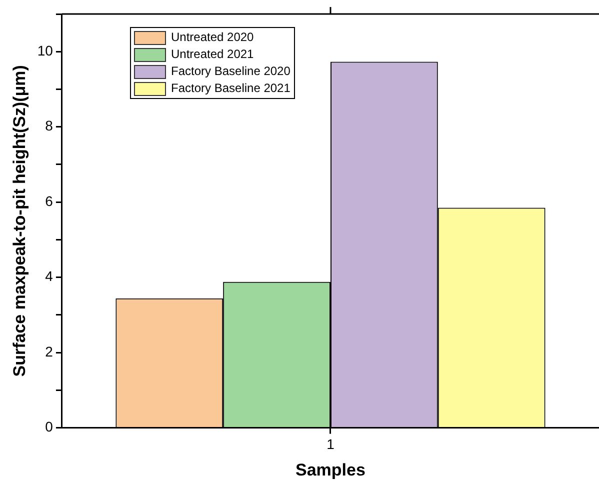  What do you see at coordinates (230, 88) in the screenshot?
I see `legend-label: Factory Baseline 2021` at bounding box center [230, 88].